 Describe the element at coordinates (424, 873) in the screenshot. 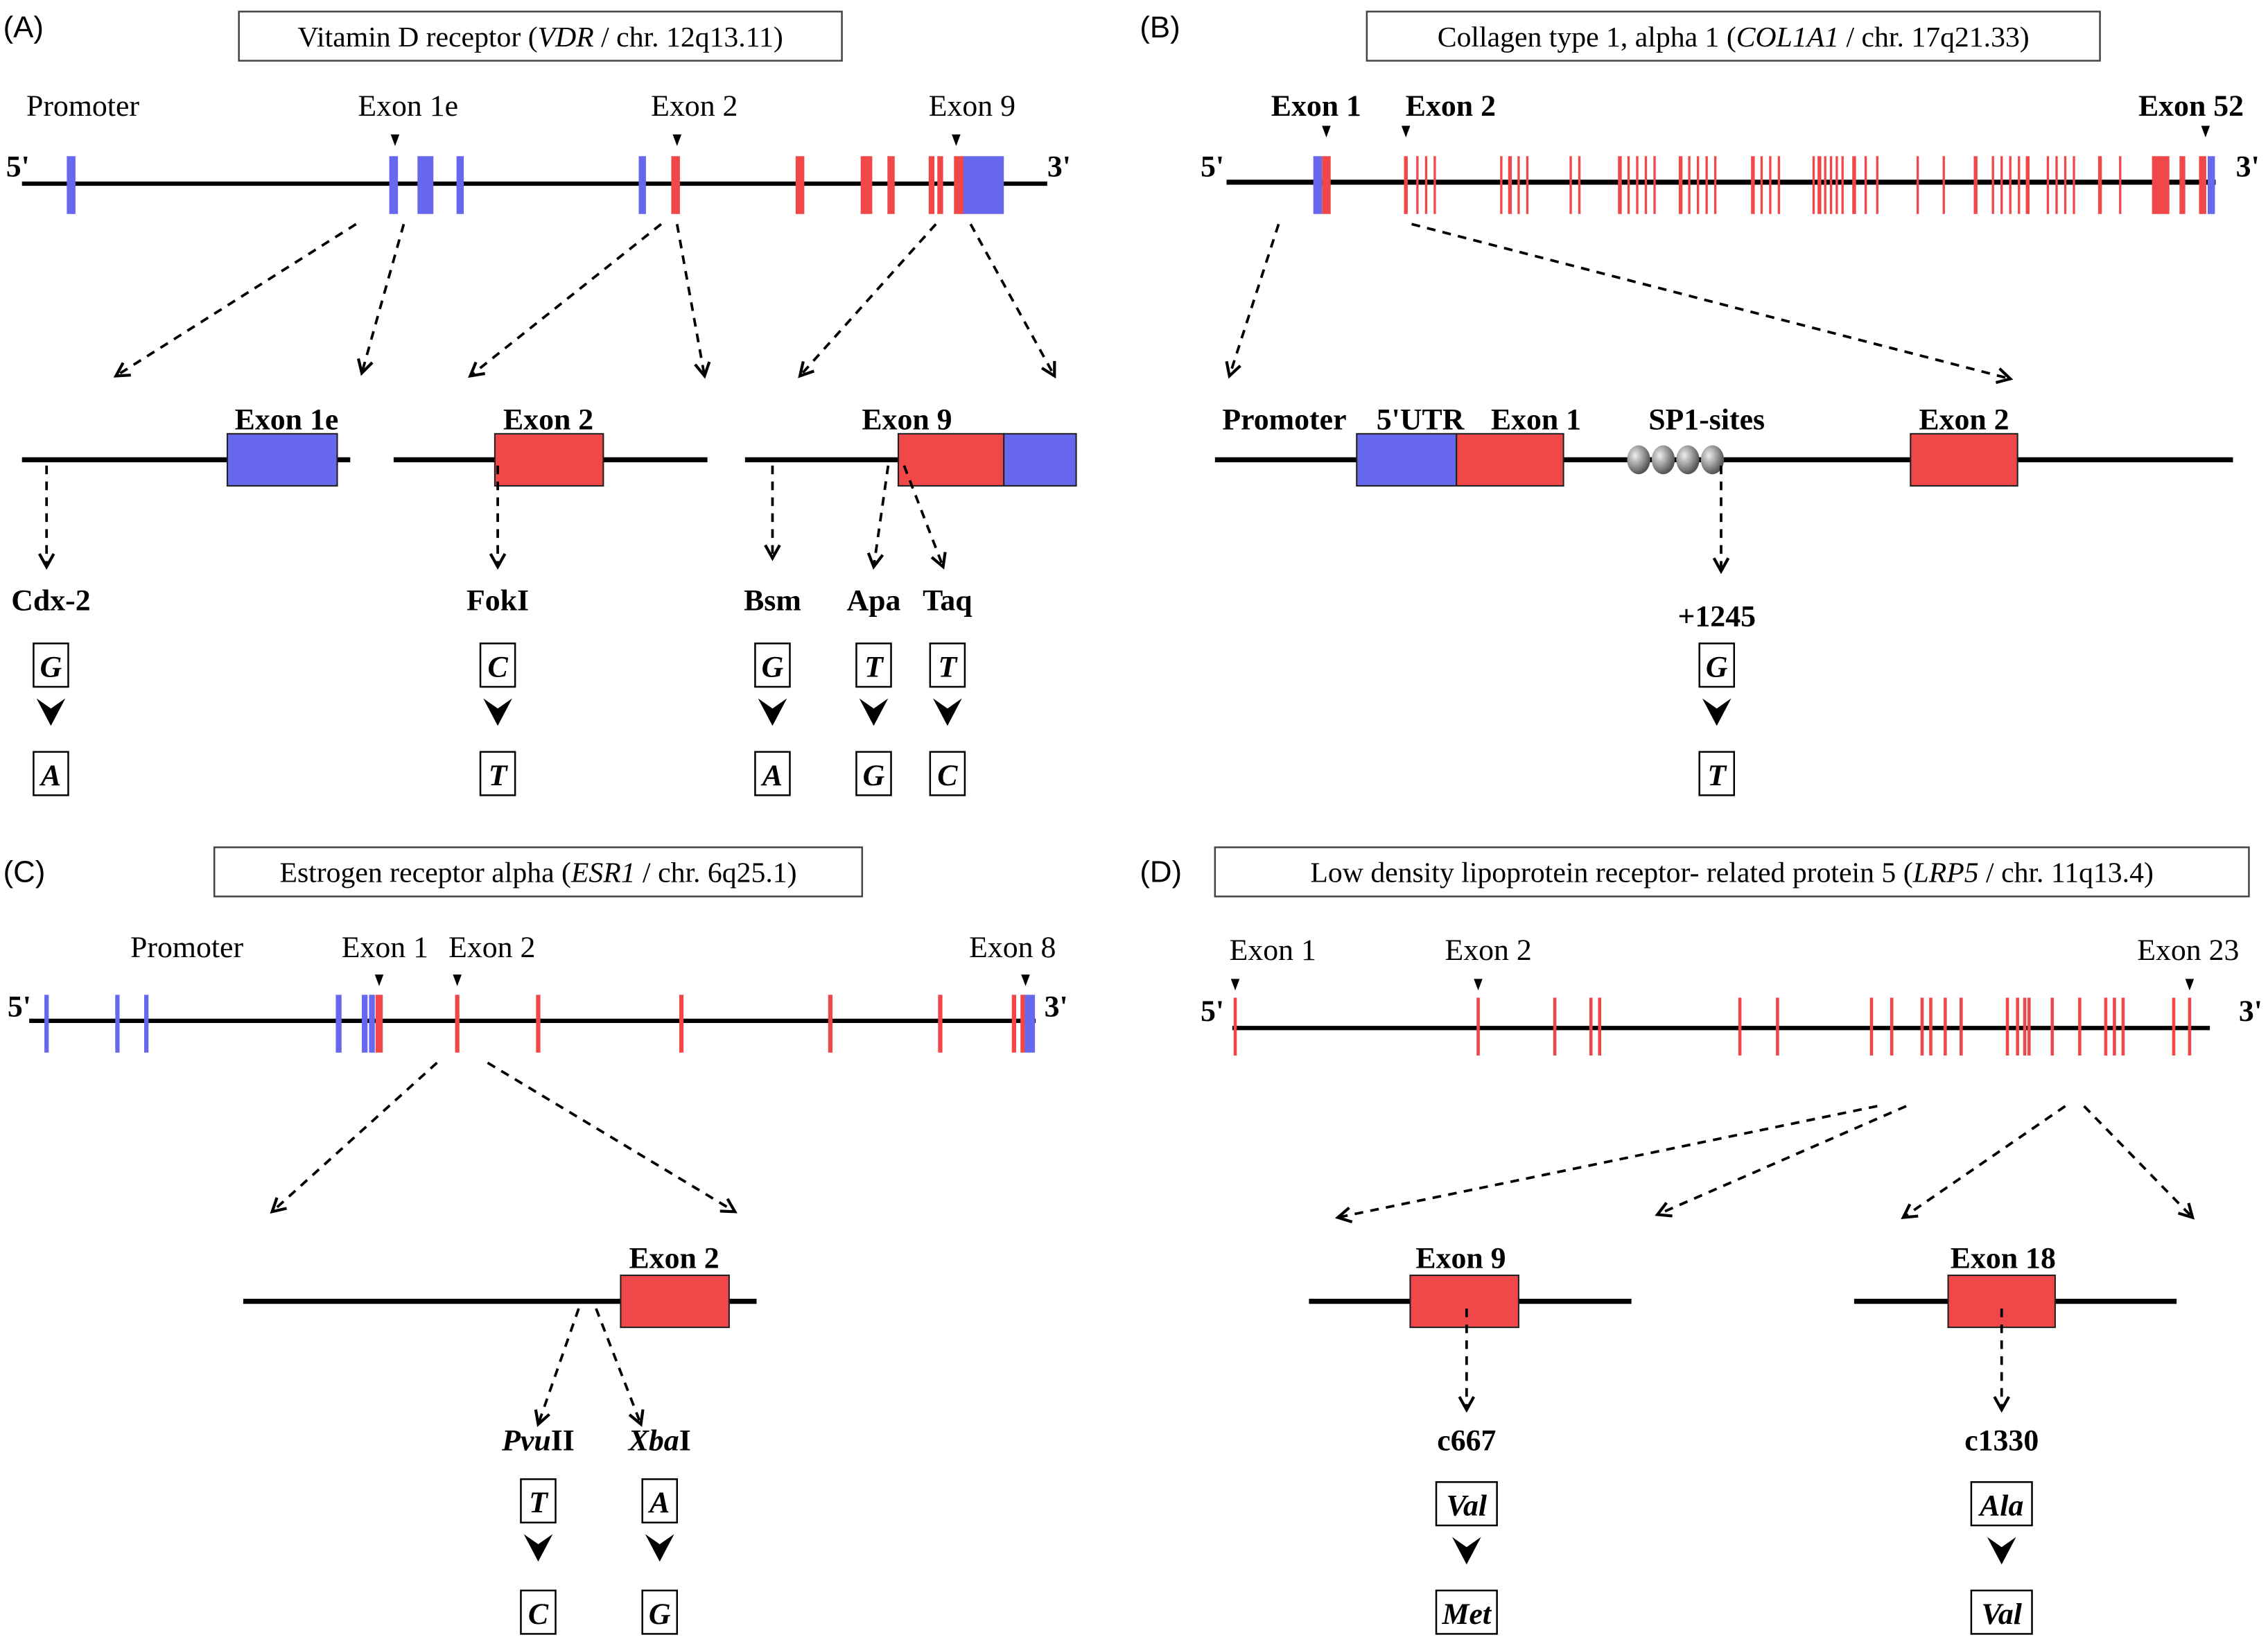

I see `title-prefix: Estrogen receptor alpha (` at that location.